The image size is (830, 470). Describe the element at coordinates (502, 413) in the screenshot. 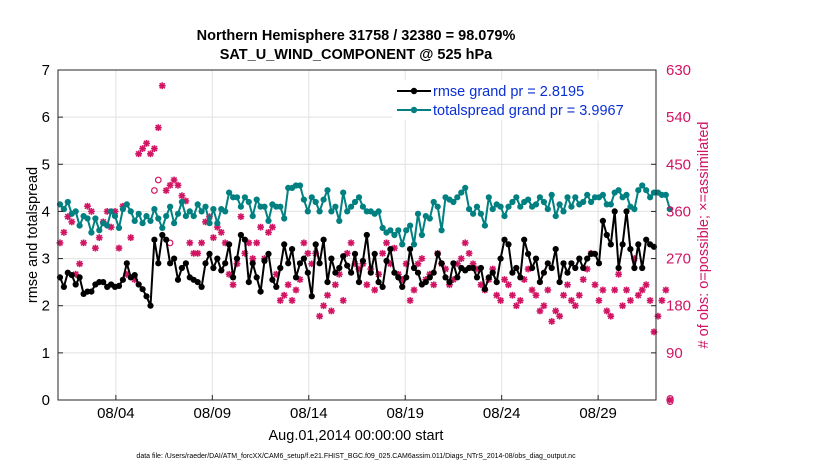

I see `x-tick-label: 08/24` at that location.